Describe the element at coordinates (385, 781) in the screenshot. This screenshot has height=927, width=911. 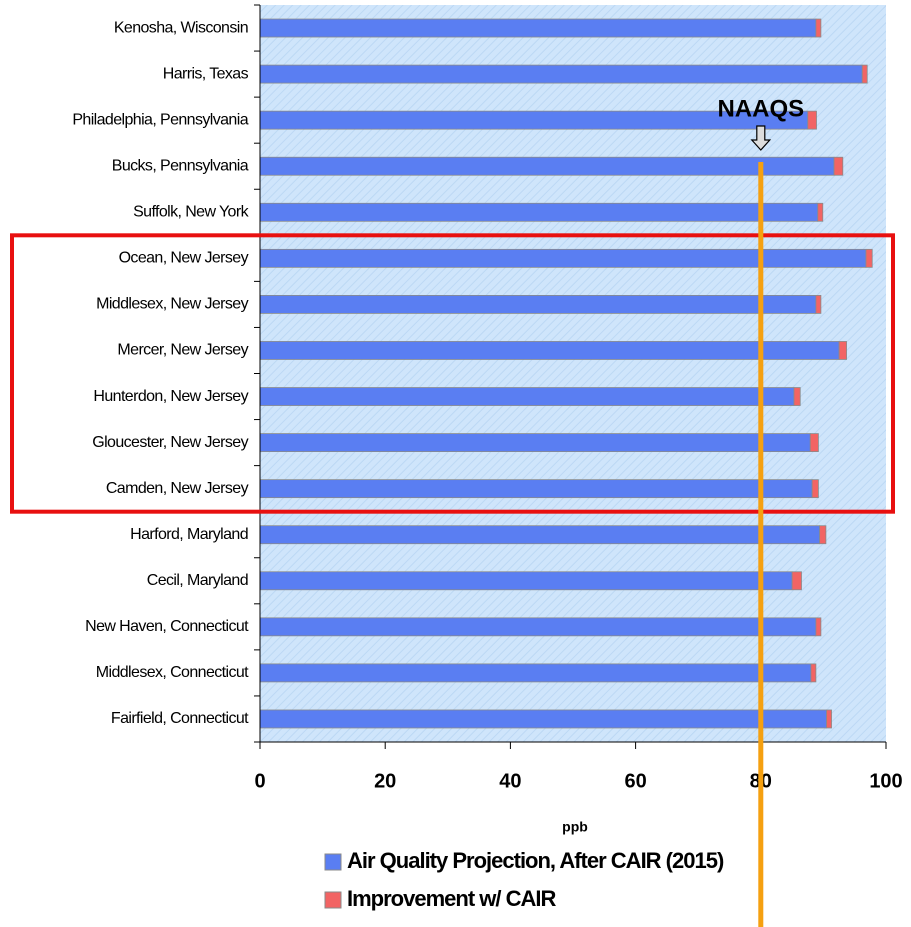
I see `x-tick-label: 20` at that location.